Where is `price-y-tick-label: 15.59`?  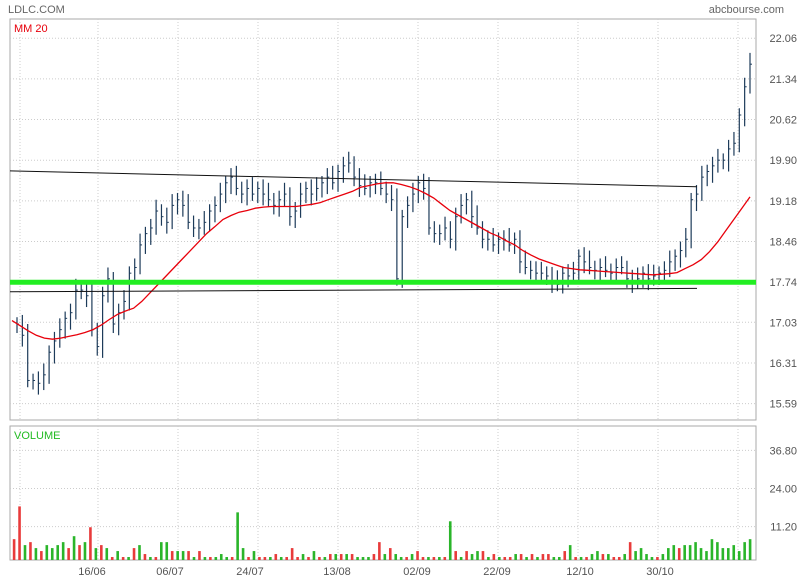 price-y-tick-label: 15.59 is located at coordinates (783, 405).